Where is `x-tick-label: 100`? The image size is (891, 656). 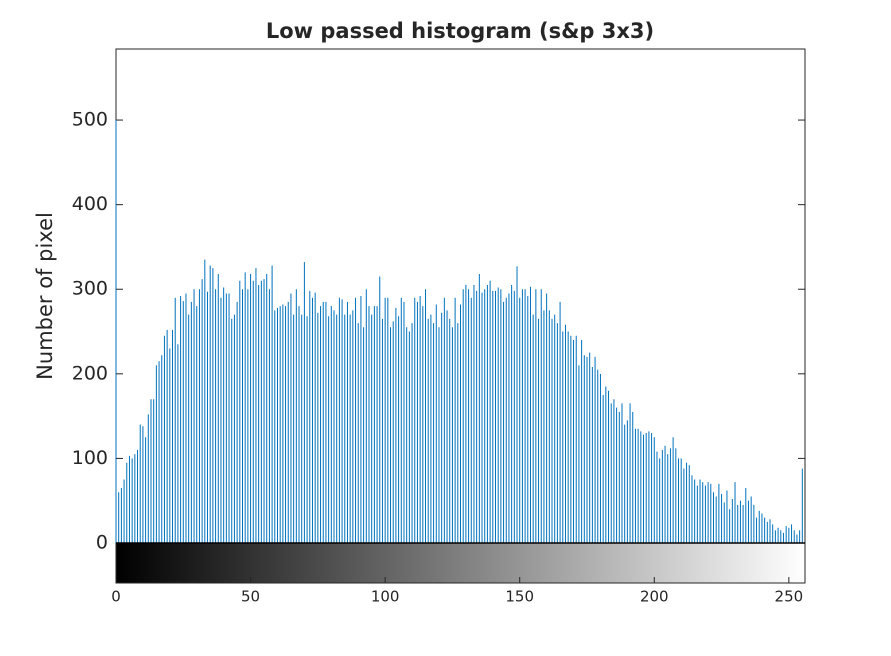 x-tick-label: 100 is located at coordinates (385, 597).